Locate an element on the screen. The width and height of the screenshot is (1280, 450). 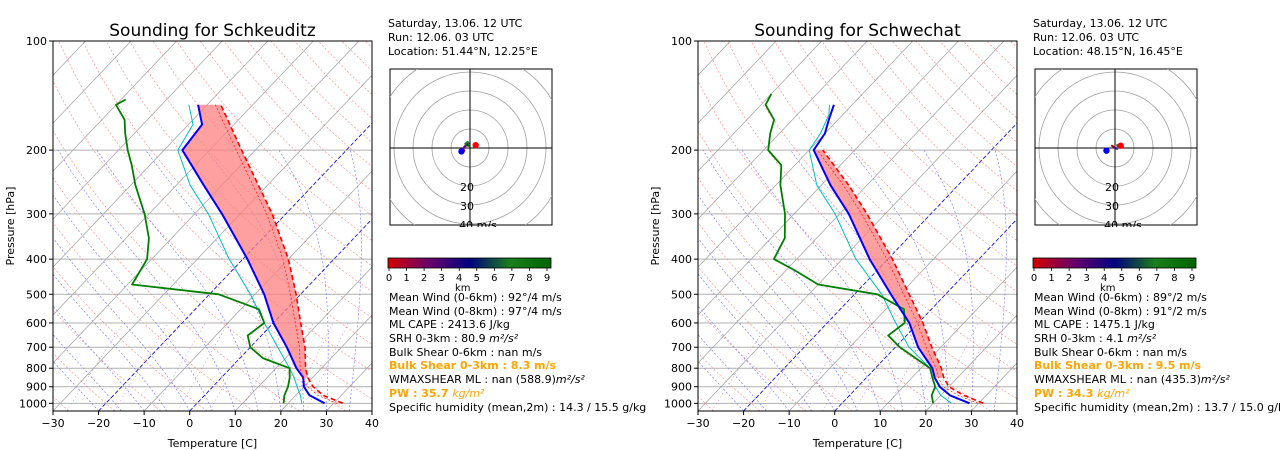
colorbar-tick-label: 7 is located at coordinates (1157, 278).